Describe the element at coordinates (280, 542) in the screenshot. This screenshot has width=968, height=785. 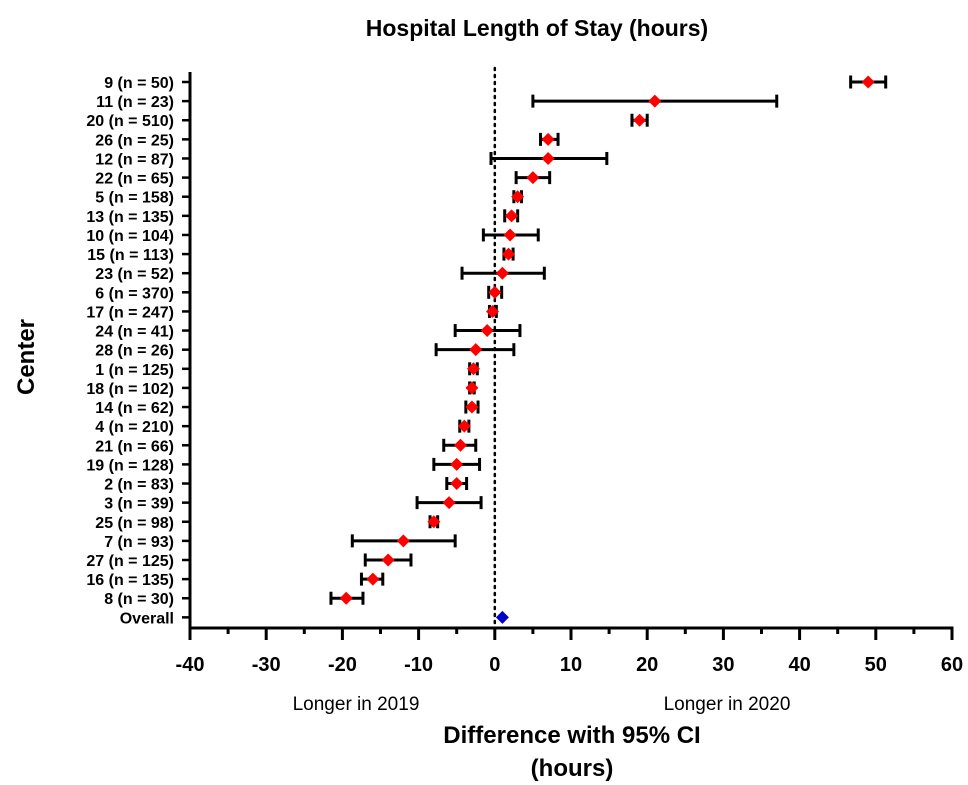
I see `center-row: 7 (n = 93)` at that location.